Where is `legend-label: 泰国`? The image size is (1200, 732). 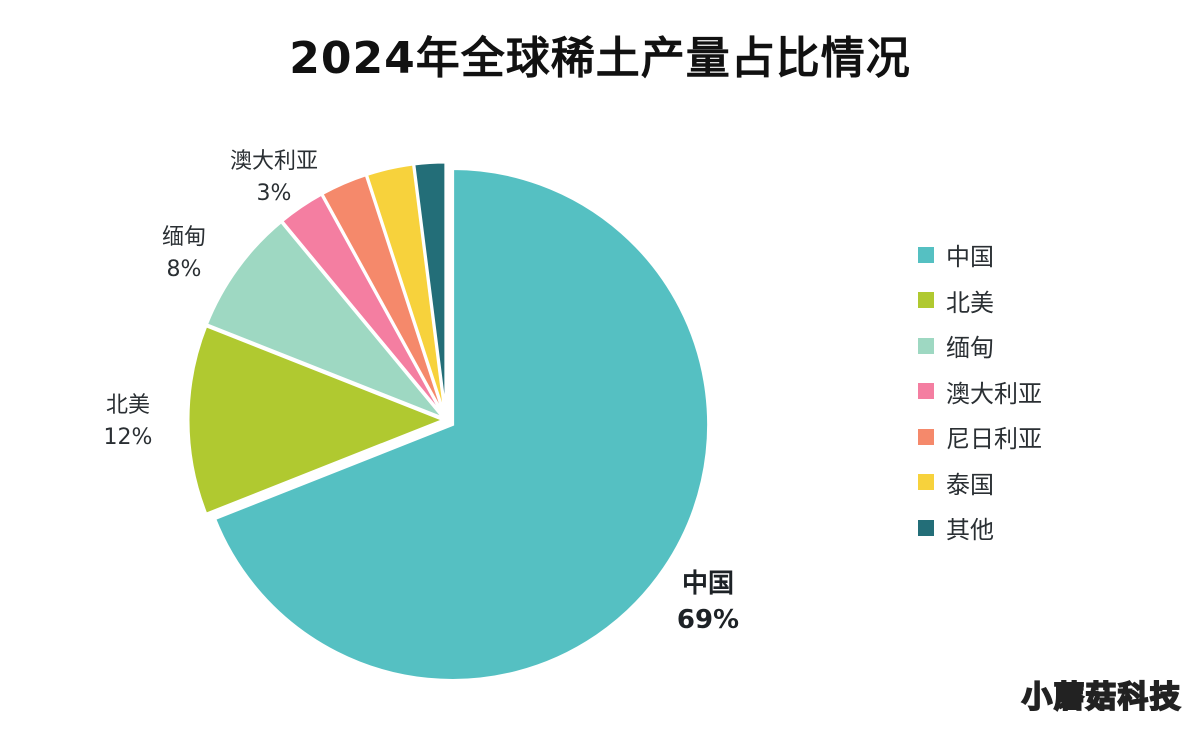
legend-label: 泰国 is located at coordinates (970, 484).